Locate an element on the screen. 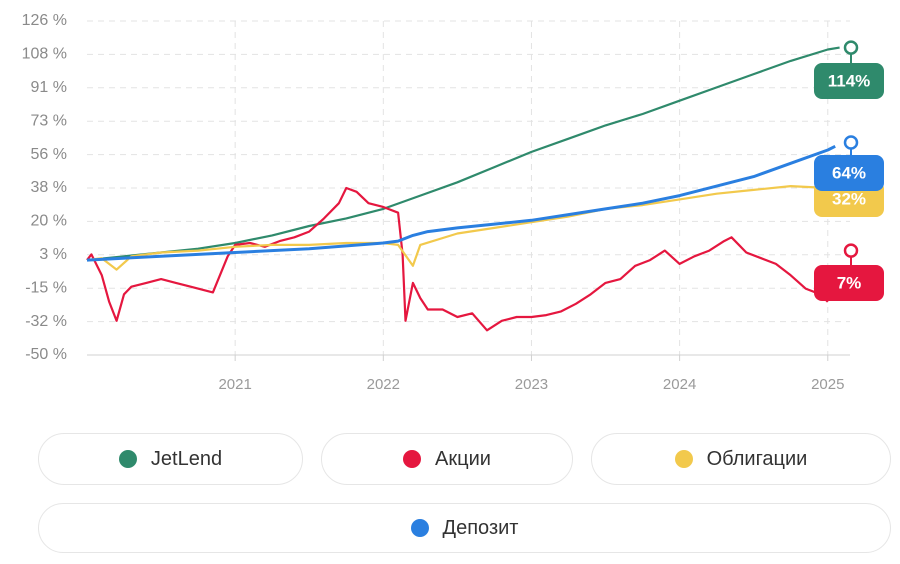 The width and height of the screenshot is (900, 564). legend-item: Облигации is located at coordinates (741, 459).